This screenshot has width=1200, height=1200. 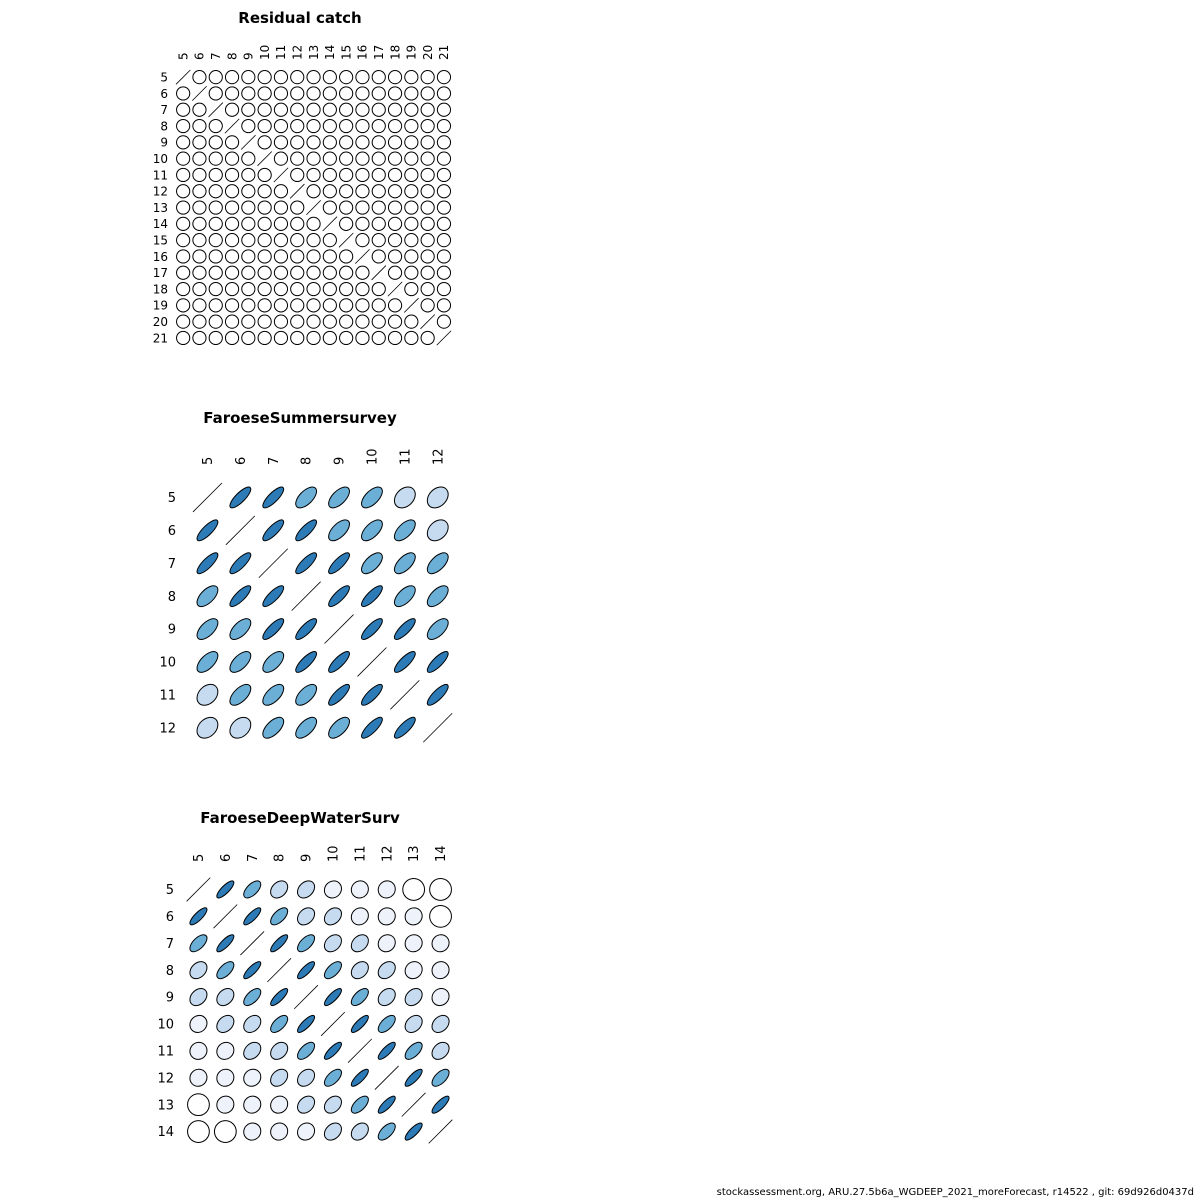 I want to click on column-tick-label: 6, so click(x=241, y=461).